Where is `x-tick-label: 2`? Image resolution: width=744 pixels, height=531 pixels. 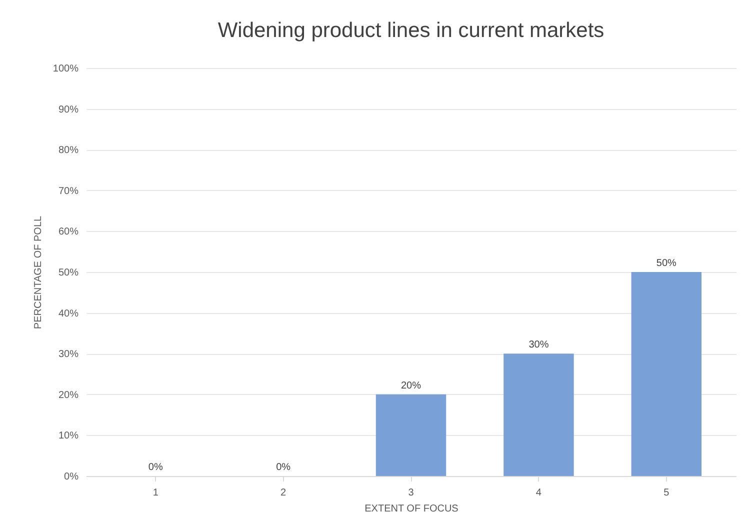 x-tick-label: 2 is located at coordinates (283, 493).